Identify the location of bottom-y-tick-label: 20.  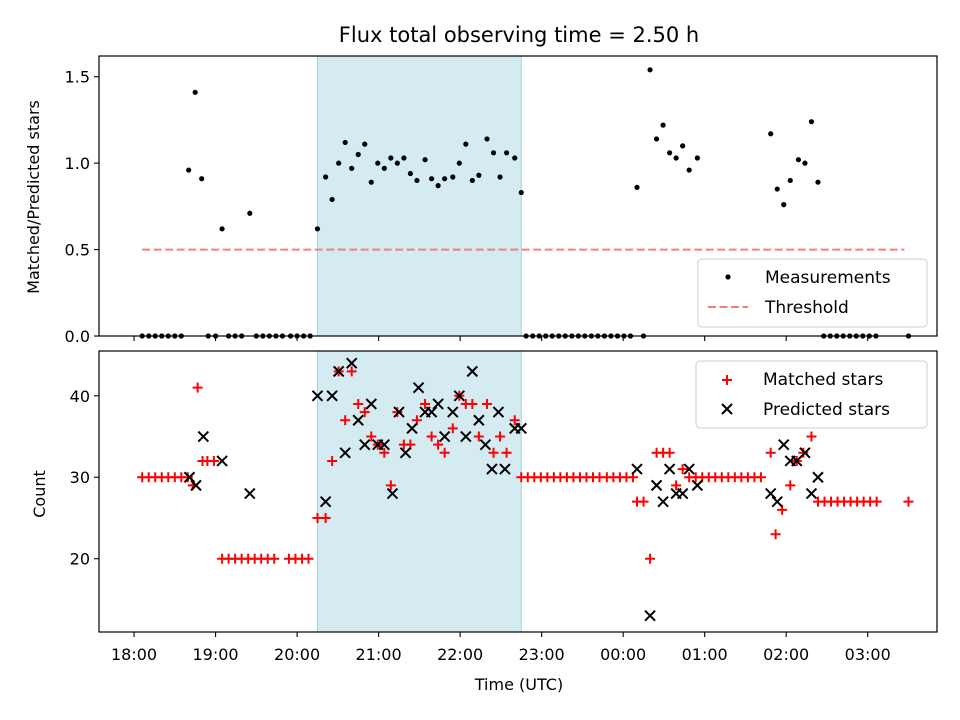
(80, 559).